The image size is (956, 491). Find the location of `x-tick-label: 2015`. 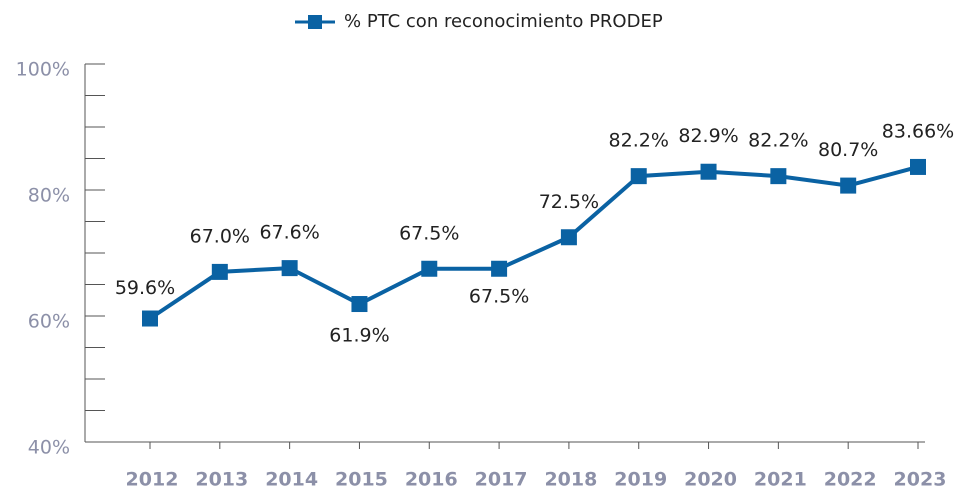

x-tick-label: 2015 is located at coordinates (361, 480).